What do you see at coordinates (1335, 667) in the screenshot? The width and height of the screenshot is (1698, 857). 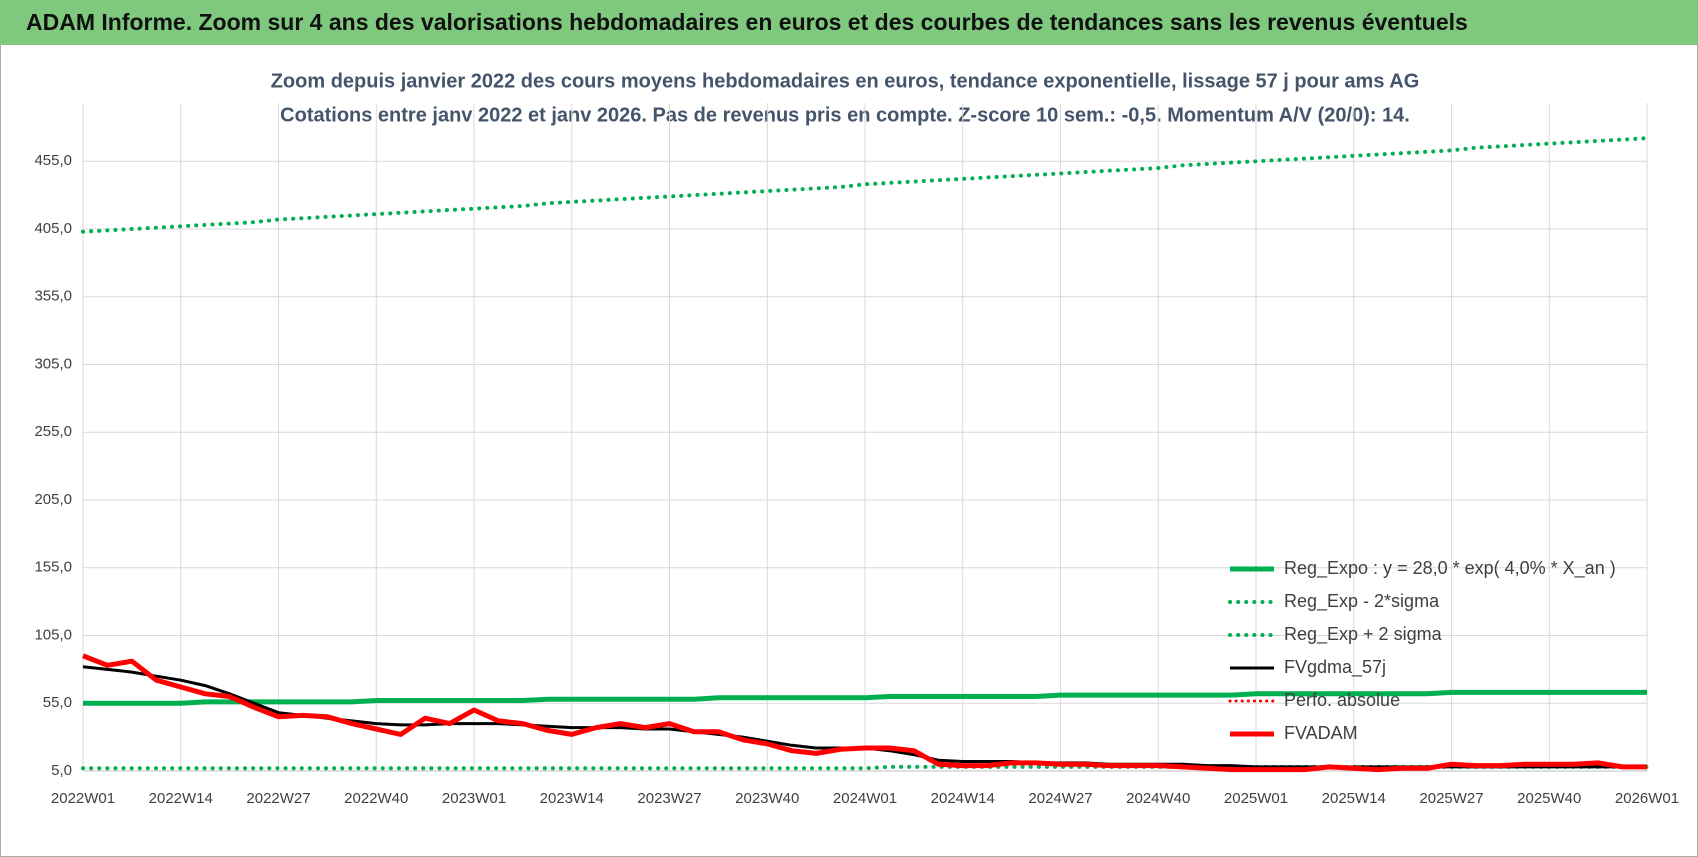 I see `legend-label: FVgdma_57j` at bounding box center [1335, 667].